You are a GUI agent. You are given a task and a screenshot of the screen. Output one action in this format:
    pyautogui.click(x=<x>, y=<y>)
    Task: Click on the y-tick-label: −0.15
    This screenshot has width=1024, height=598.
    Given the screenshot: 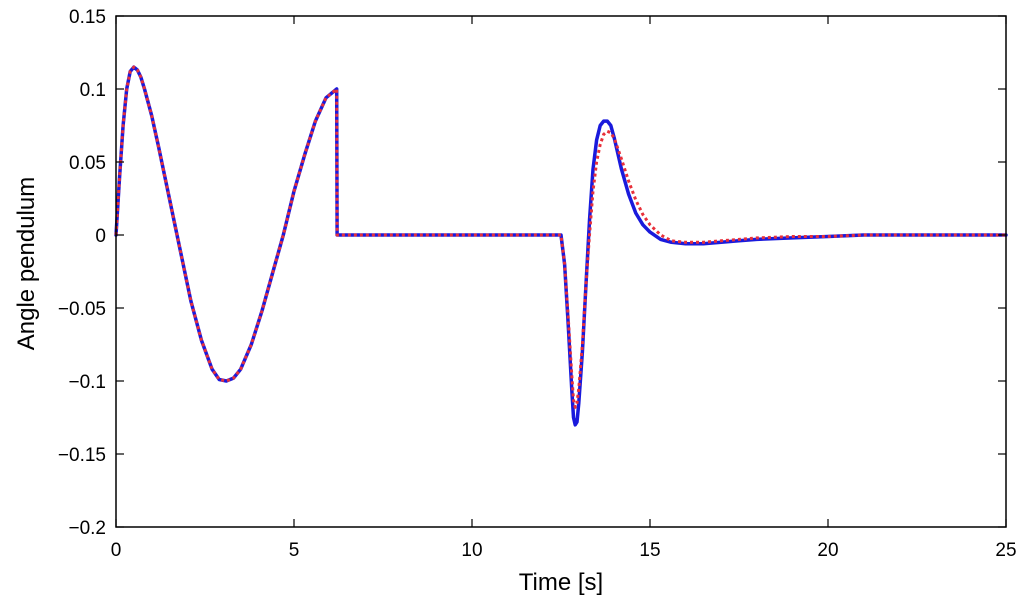 What is the action you would take?
    pyautogui.click(x=82, y=455)
    